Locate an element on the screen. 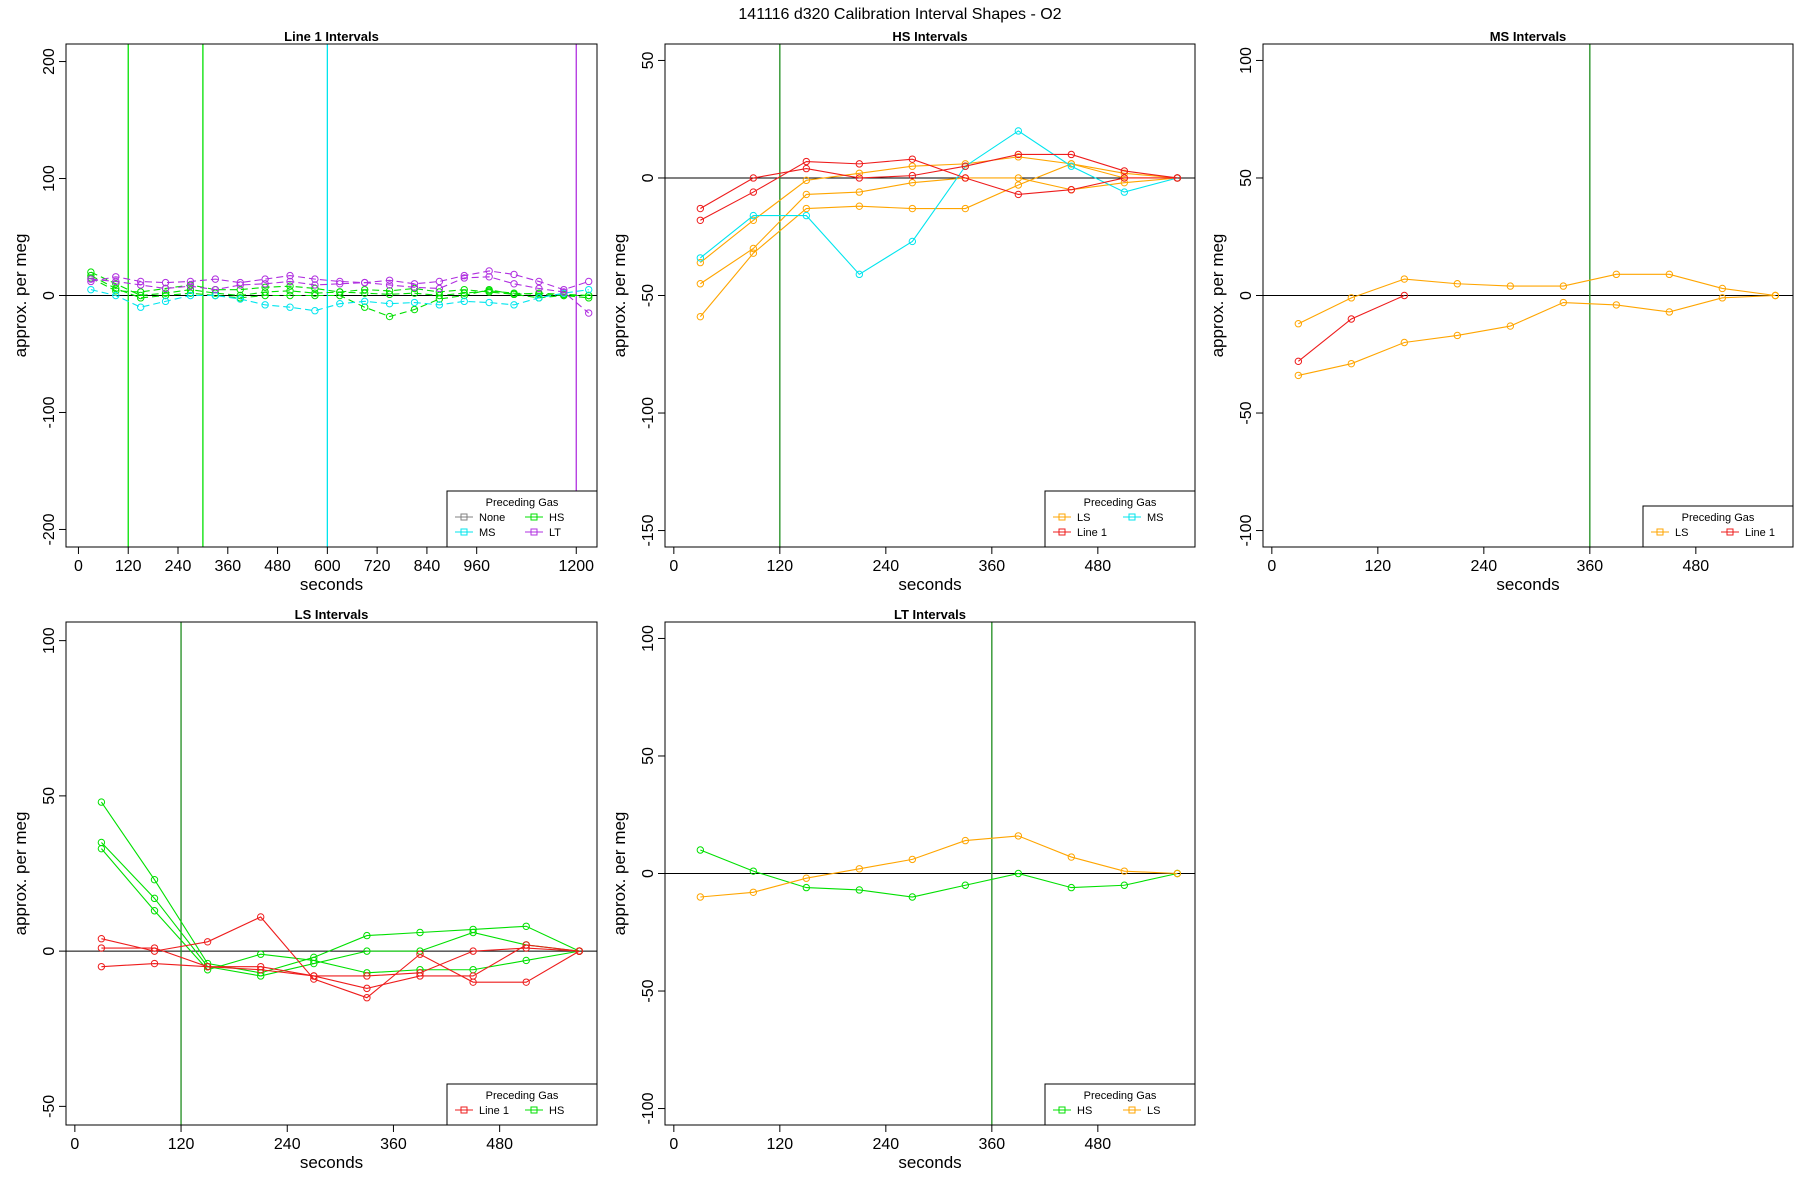  legend: Preceding Gas None HS MS LT is located at coordinates (522, 519).